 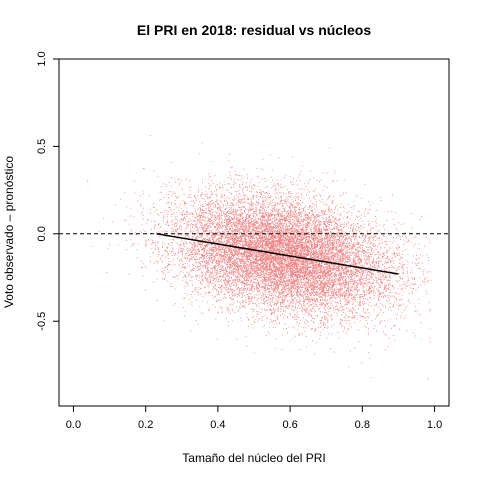 I want to click on fit-line, so click(x=277, y=254).